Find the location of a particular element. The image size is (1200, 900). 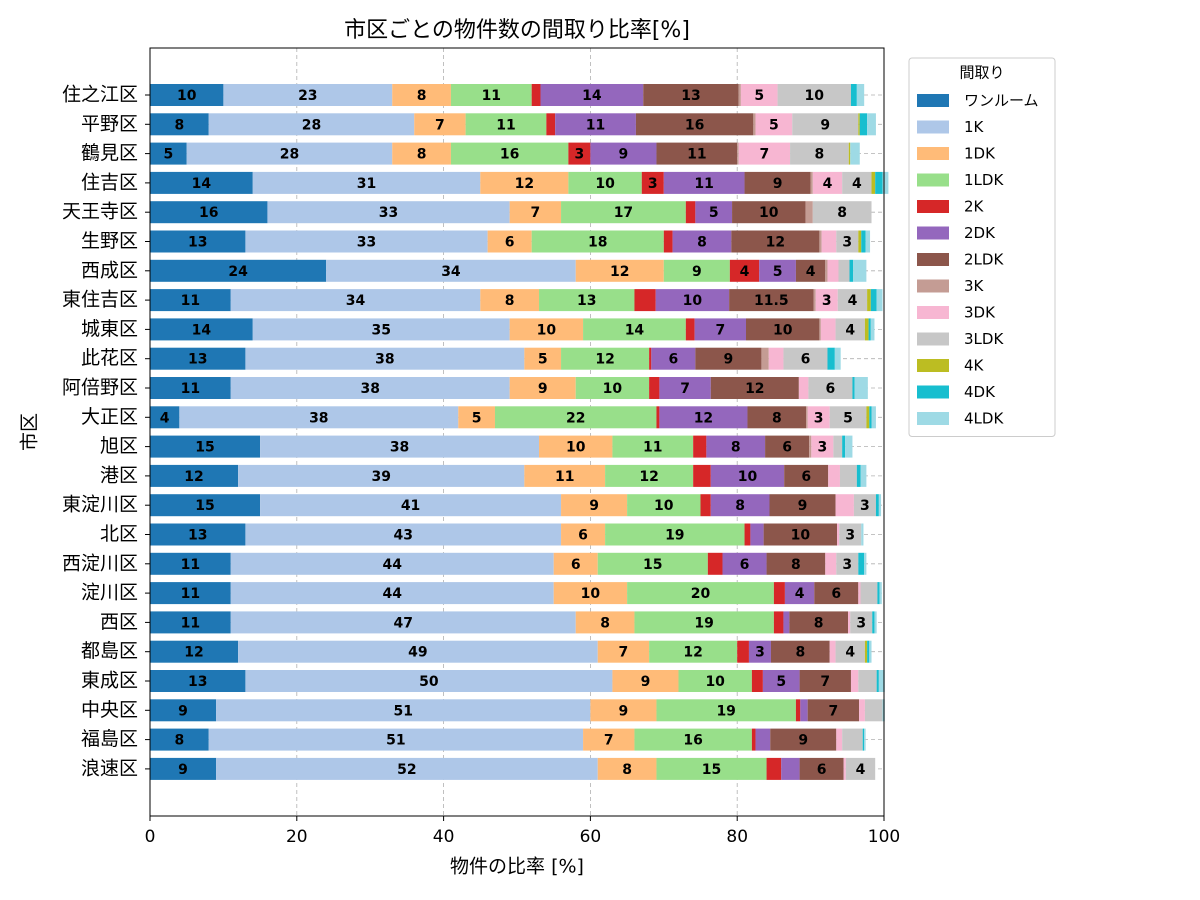

y-tick-label: 中央区 is located at coordinates (109, 710).